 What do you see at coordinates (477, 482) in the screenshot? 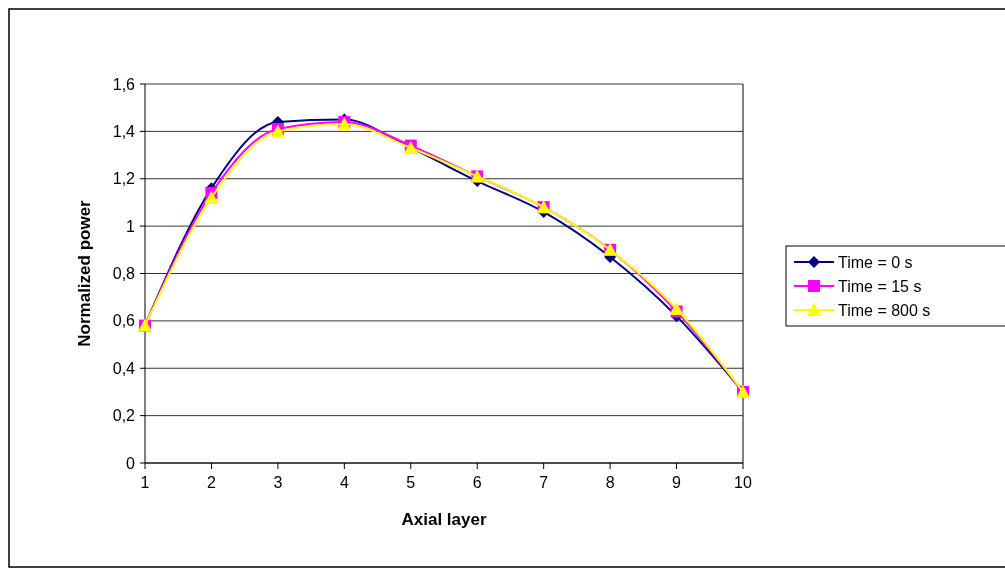
I see `x-tick-label: 6` at bounding box center [477, 482].